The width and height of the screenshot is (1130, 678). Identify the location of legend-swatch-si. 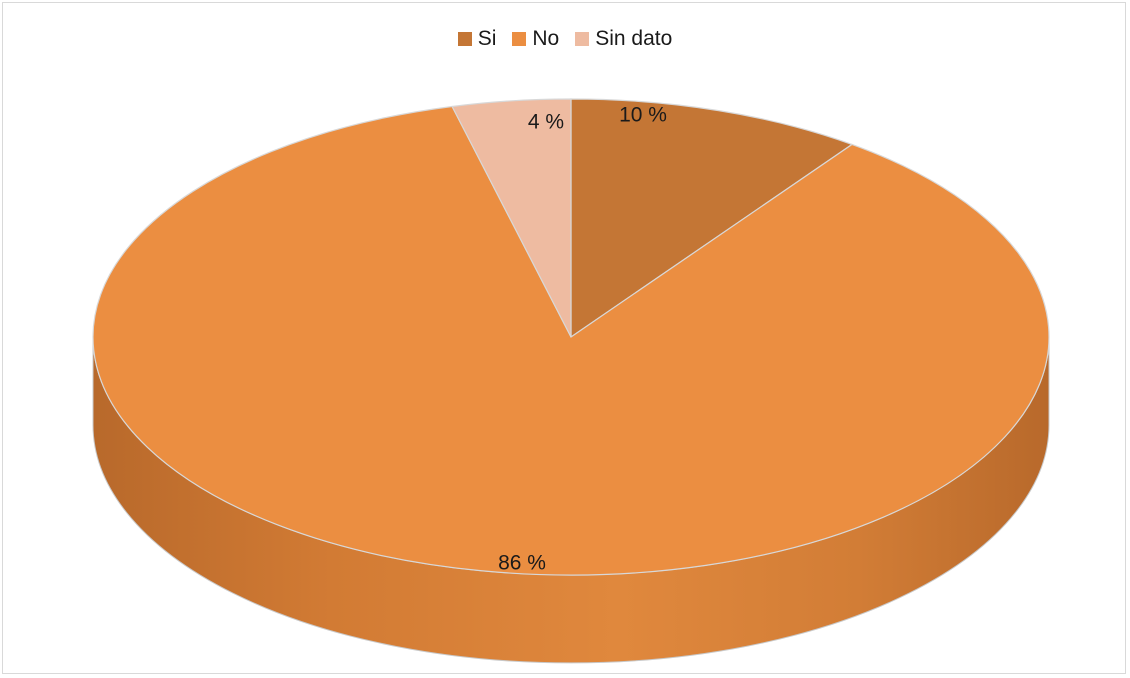
(464, 39).